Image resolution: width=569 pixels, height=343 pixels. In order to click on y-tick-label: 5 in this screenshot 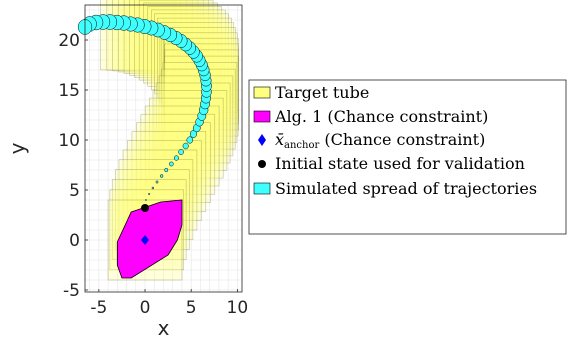, I will do `click(74, 191)`.